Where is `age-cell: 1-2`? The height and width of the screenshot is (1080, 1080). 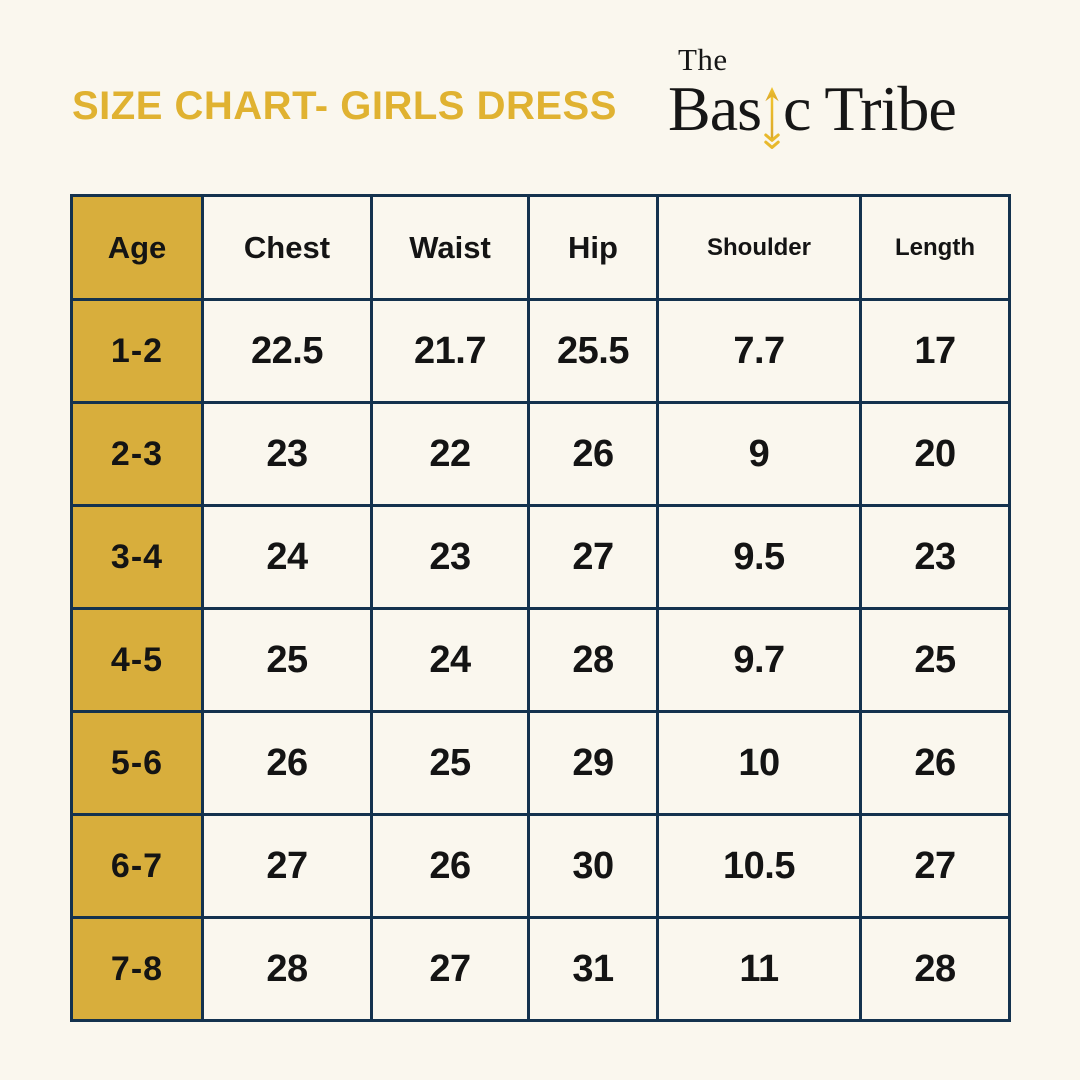 age-cell: 1-2 is located at coordinates (137, 351).